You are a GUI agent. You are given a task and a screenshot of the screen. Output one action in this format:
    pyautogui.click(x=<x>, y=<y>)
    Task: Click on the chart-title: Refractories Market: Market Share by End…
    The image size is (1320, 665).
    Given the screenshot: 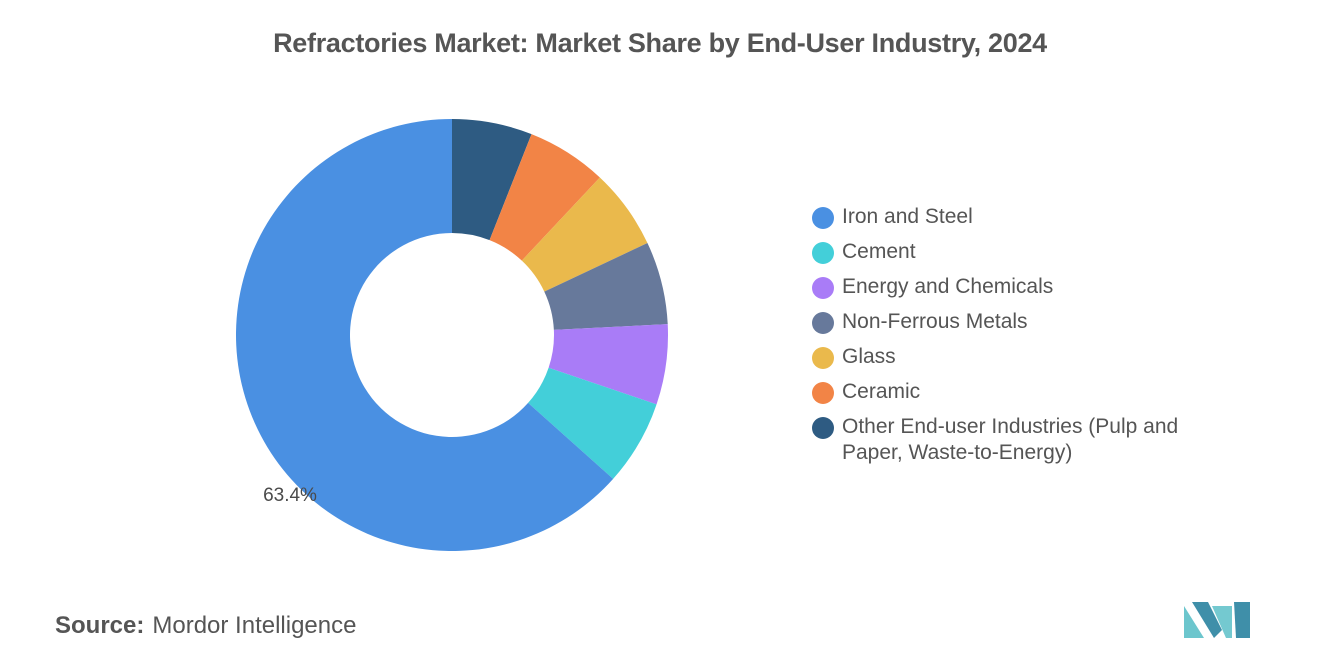 What is the action you would take?
    pyautogui.click(x=660, y=43)
    